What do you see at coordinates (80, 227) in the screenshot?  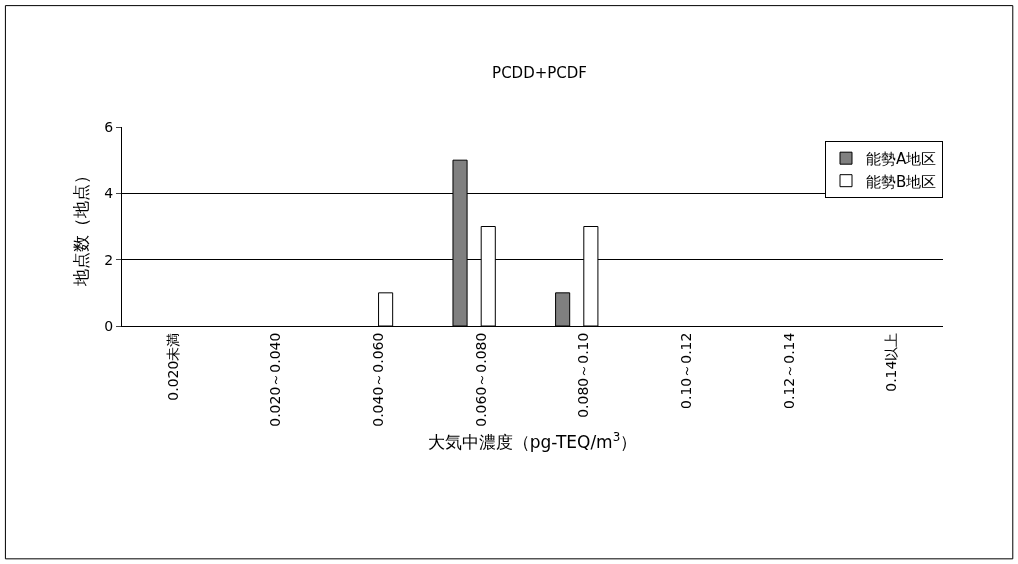 I see `y-axis-title: 地点数（地点）` at bounding box center [80, 227].